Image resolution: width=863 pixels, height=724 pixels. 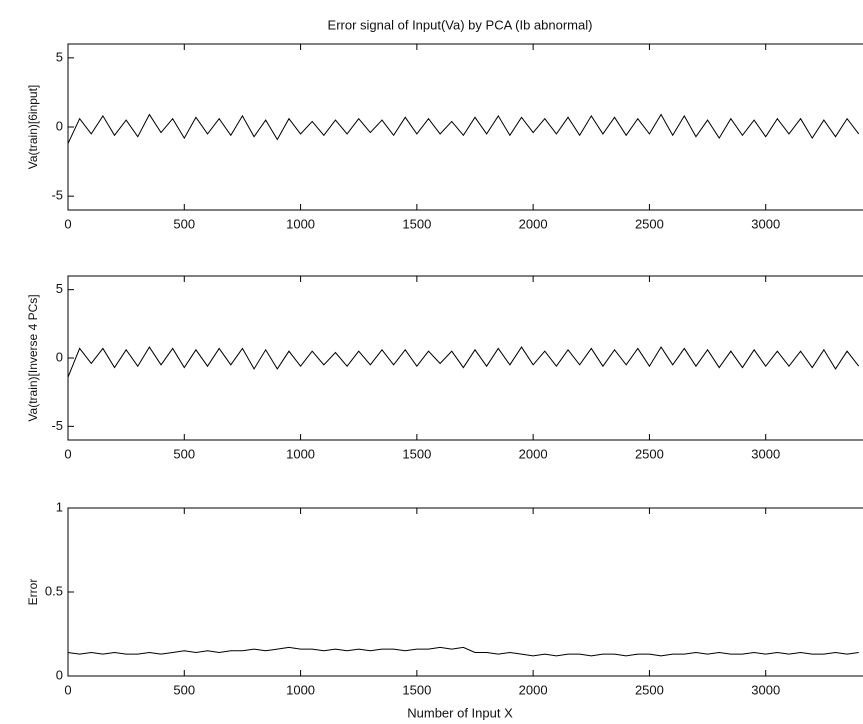 I want to click on y-axis-label: Va(train)[6input], so click(x=33, y=127).